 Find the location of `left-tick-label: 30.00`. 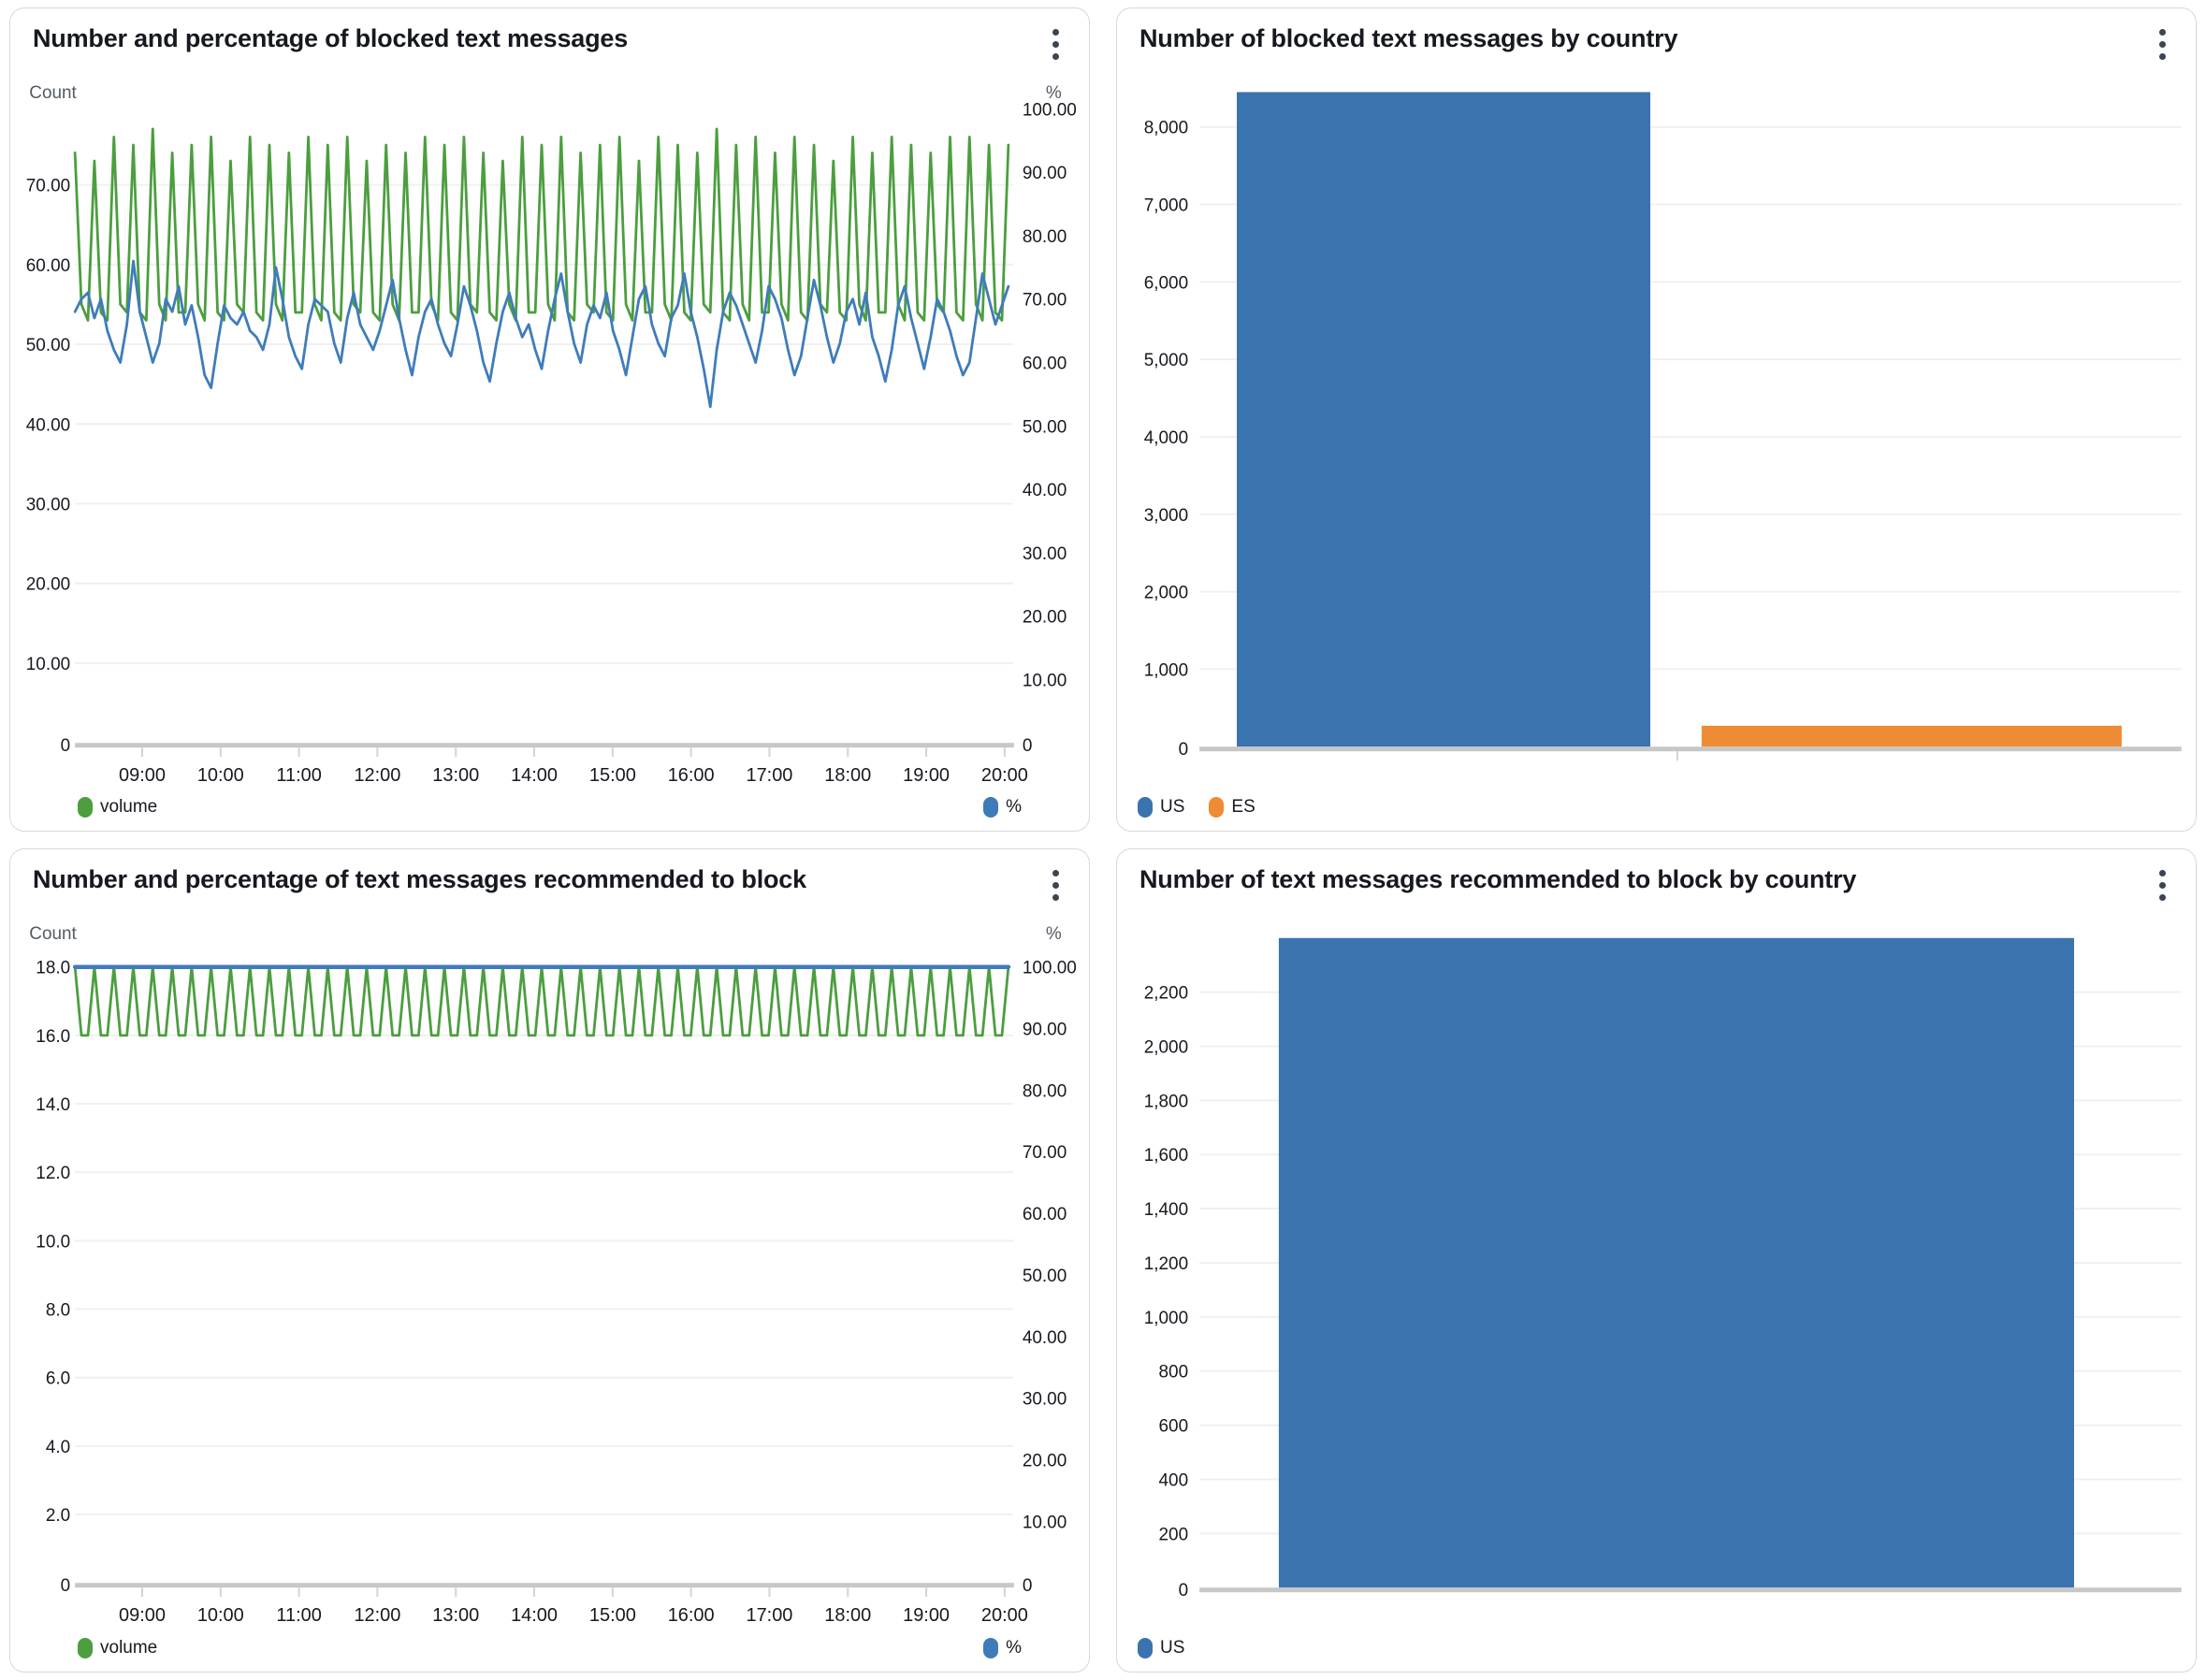

left-tick-label: 30.00 is located at coordinates (48, 505).